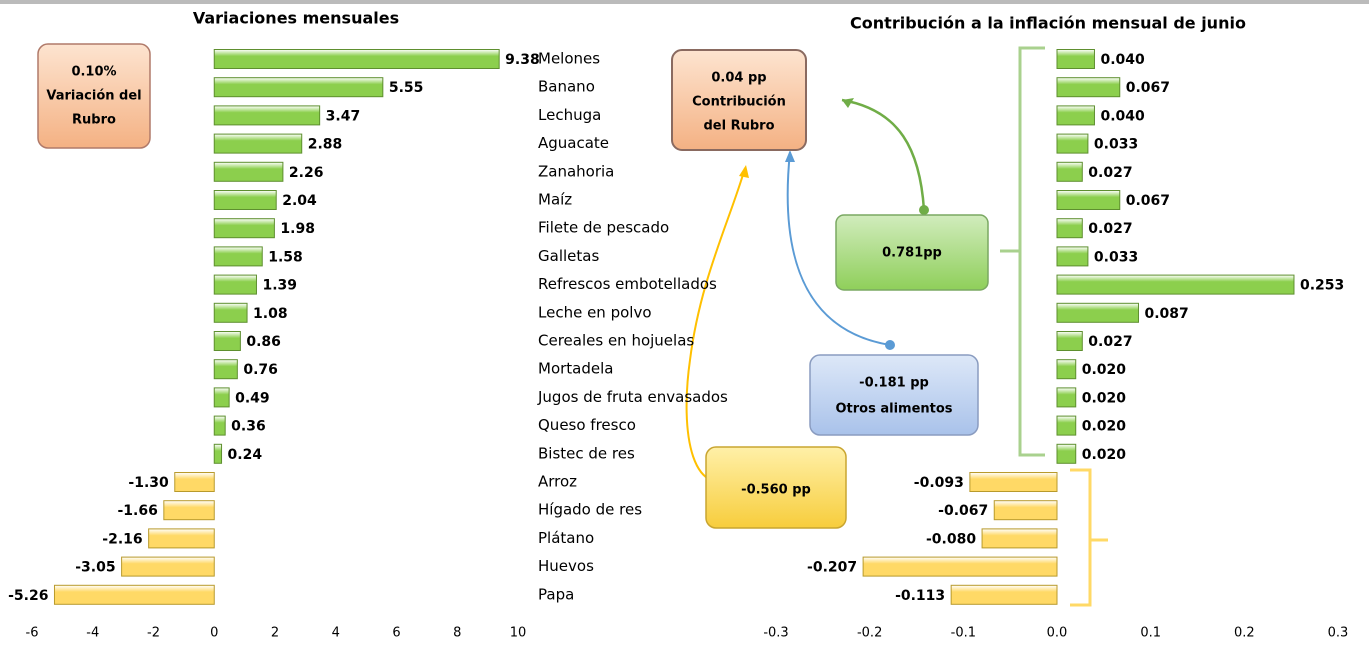 The width and height of the screenshot is (1369, 648). I want to click on data-label: -0.067, so click(963, 511).